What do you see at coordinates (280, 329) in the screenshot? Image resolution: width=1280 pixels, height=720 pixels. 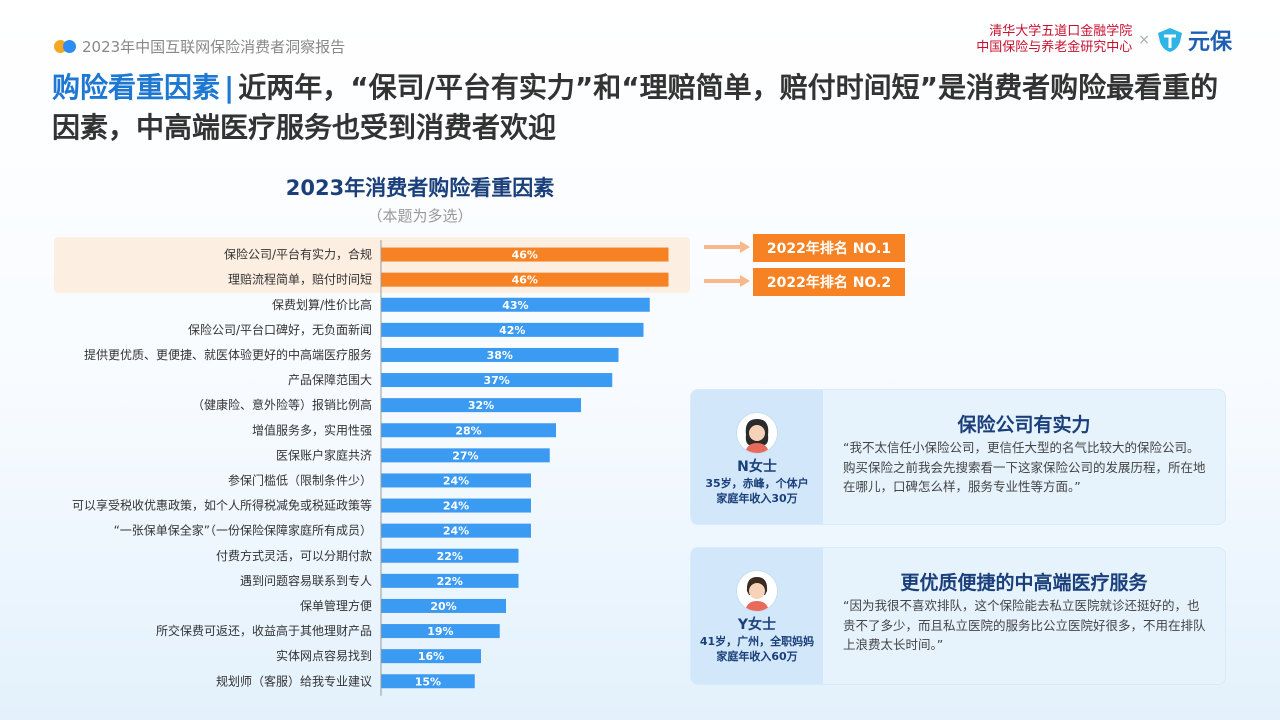 I see `category-label: 保险公司/平台口碑好，无负面新闻` at bounding box center [280, 329].